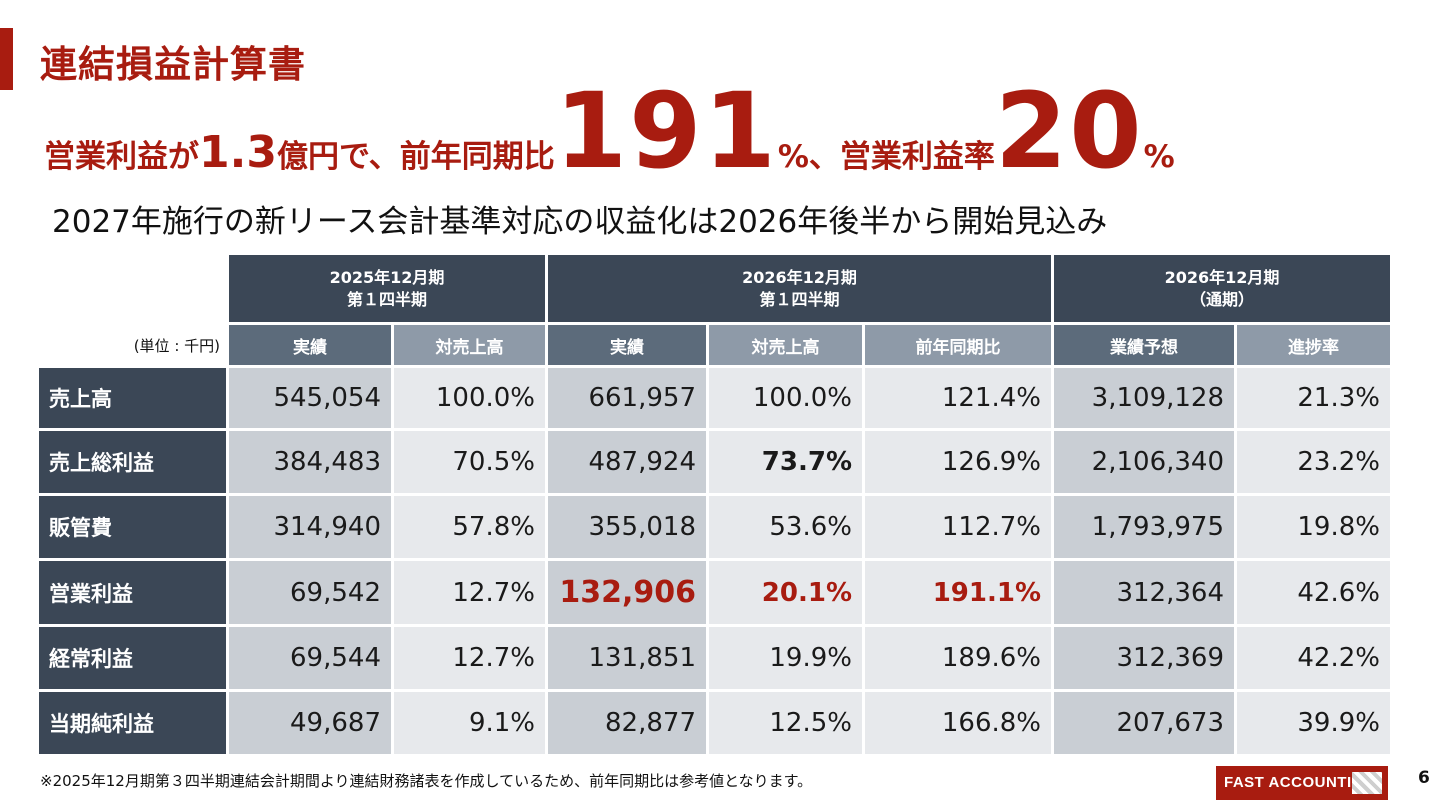 The width and height of the screenshot is (1441, 810). Describe the element at coordinates (1221, 299) in the screenshot. I see `period-header-line2: （通期）` at that location.